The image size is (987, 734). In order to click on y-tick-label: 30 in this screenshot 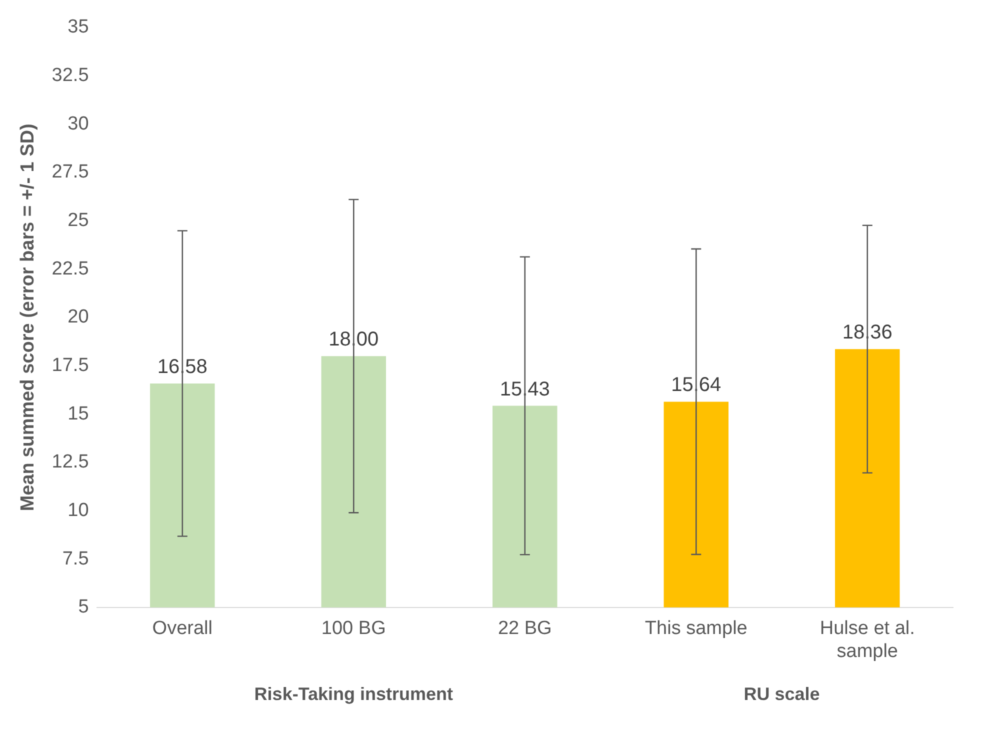, I will do `click(78, 123)`.